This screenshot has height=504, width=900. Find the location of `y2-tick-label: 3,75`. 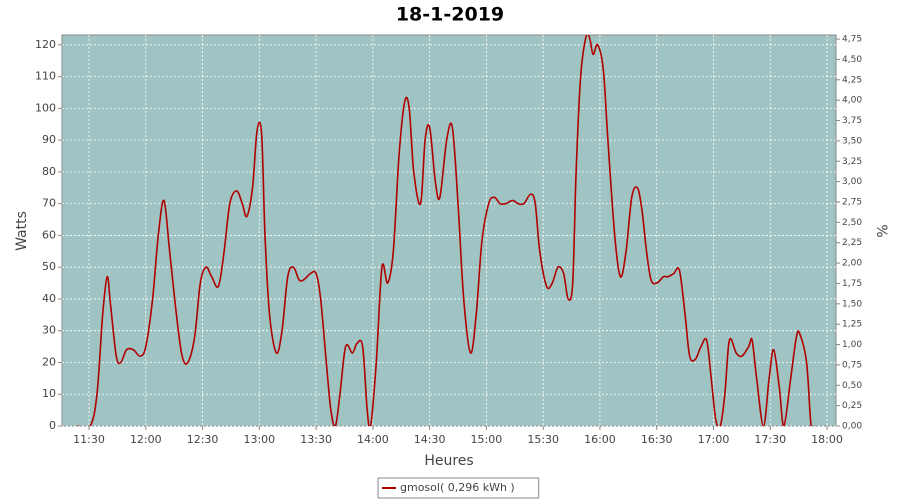

y2-tick-label: 3,75 is located at coordinates (852, 121).